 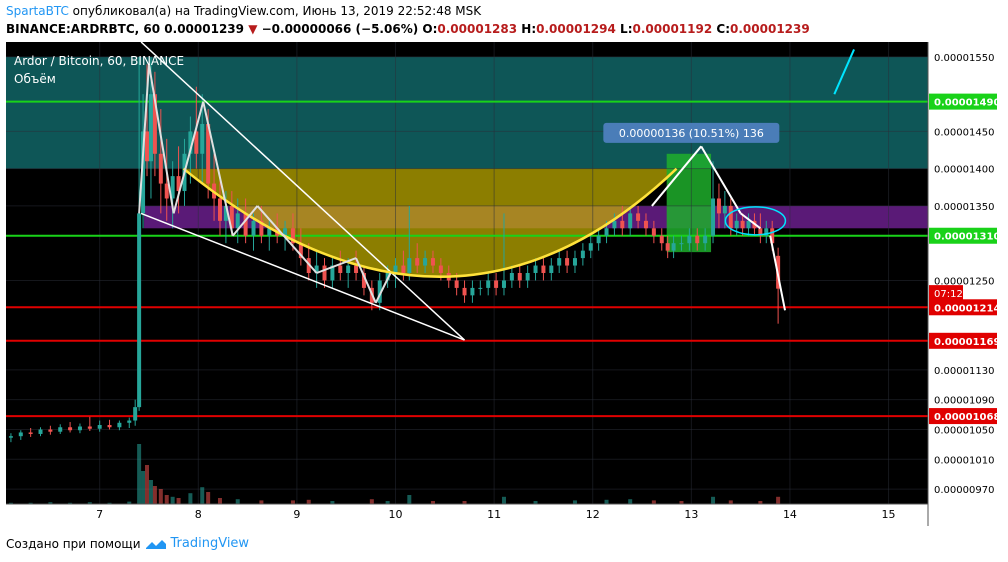 What do you see at coordinates (723, 29) in the screenshot?
I see `close-label: C:` at bounding box center [723, 29].